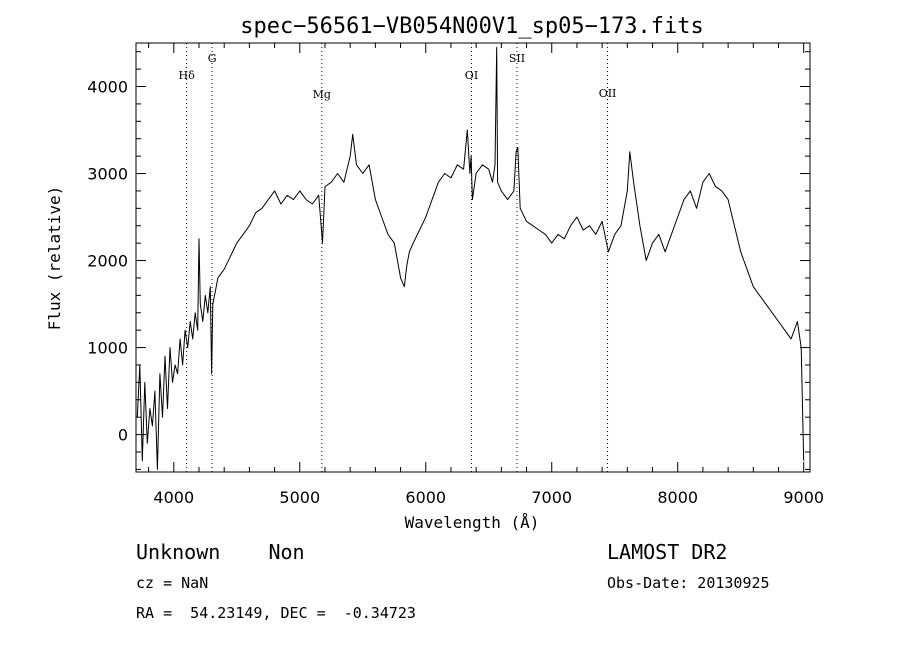 Image resolution: width=900 pixels, height=650 pixels. I want to click on survey-label: LAMOST DR2, so click(667, 552).